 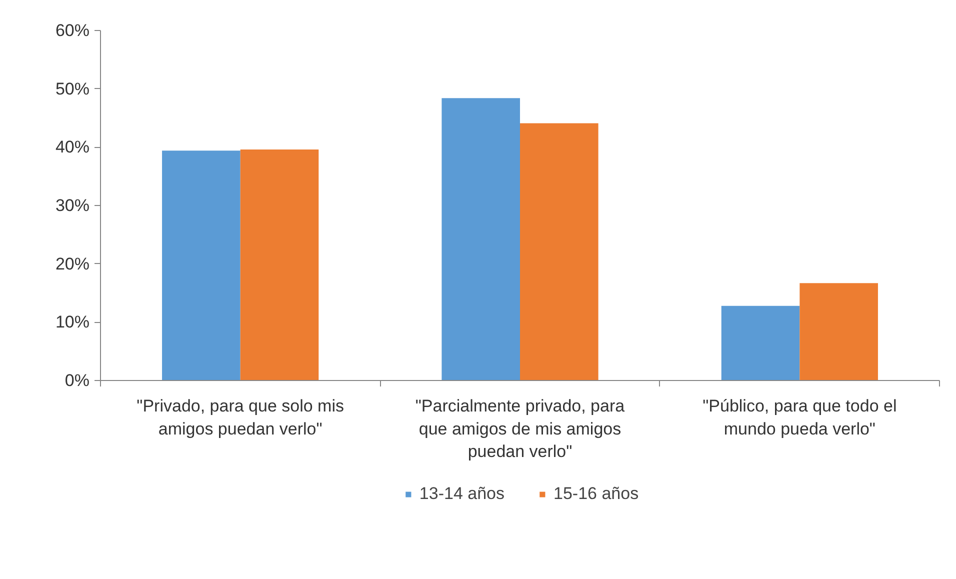 I want to click on legend-label: 15-16 años, so click(x=596, y=494).